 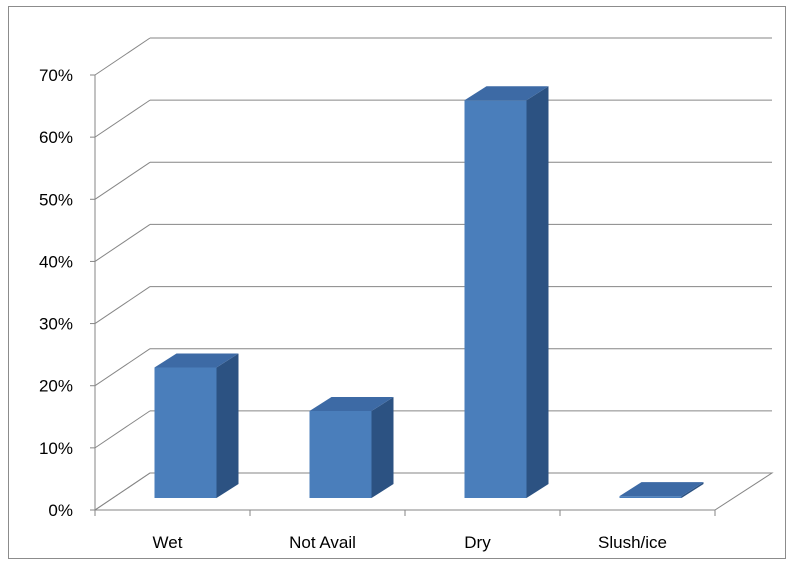 I want to click on bar-wet, so click(x=196, y=425).